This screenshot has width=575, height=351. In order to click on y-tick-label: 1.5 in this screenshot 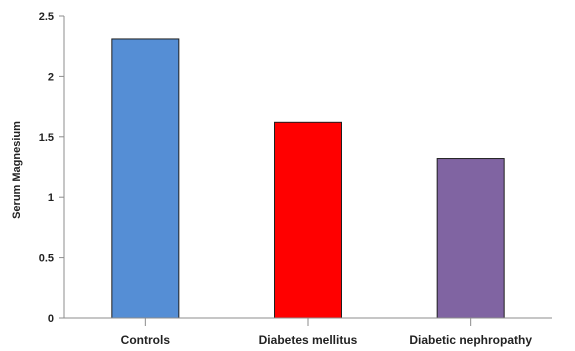, I will do `click(46, 138)`.